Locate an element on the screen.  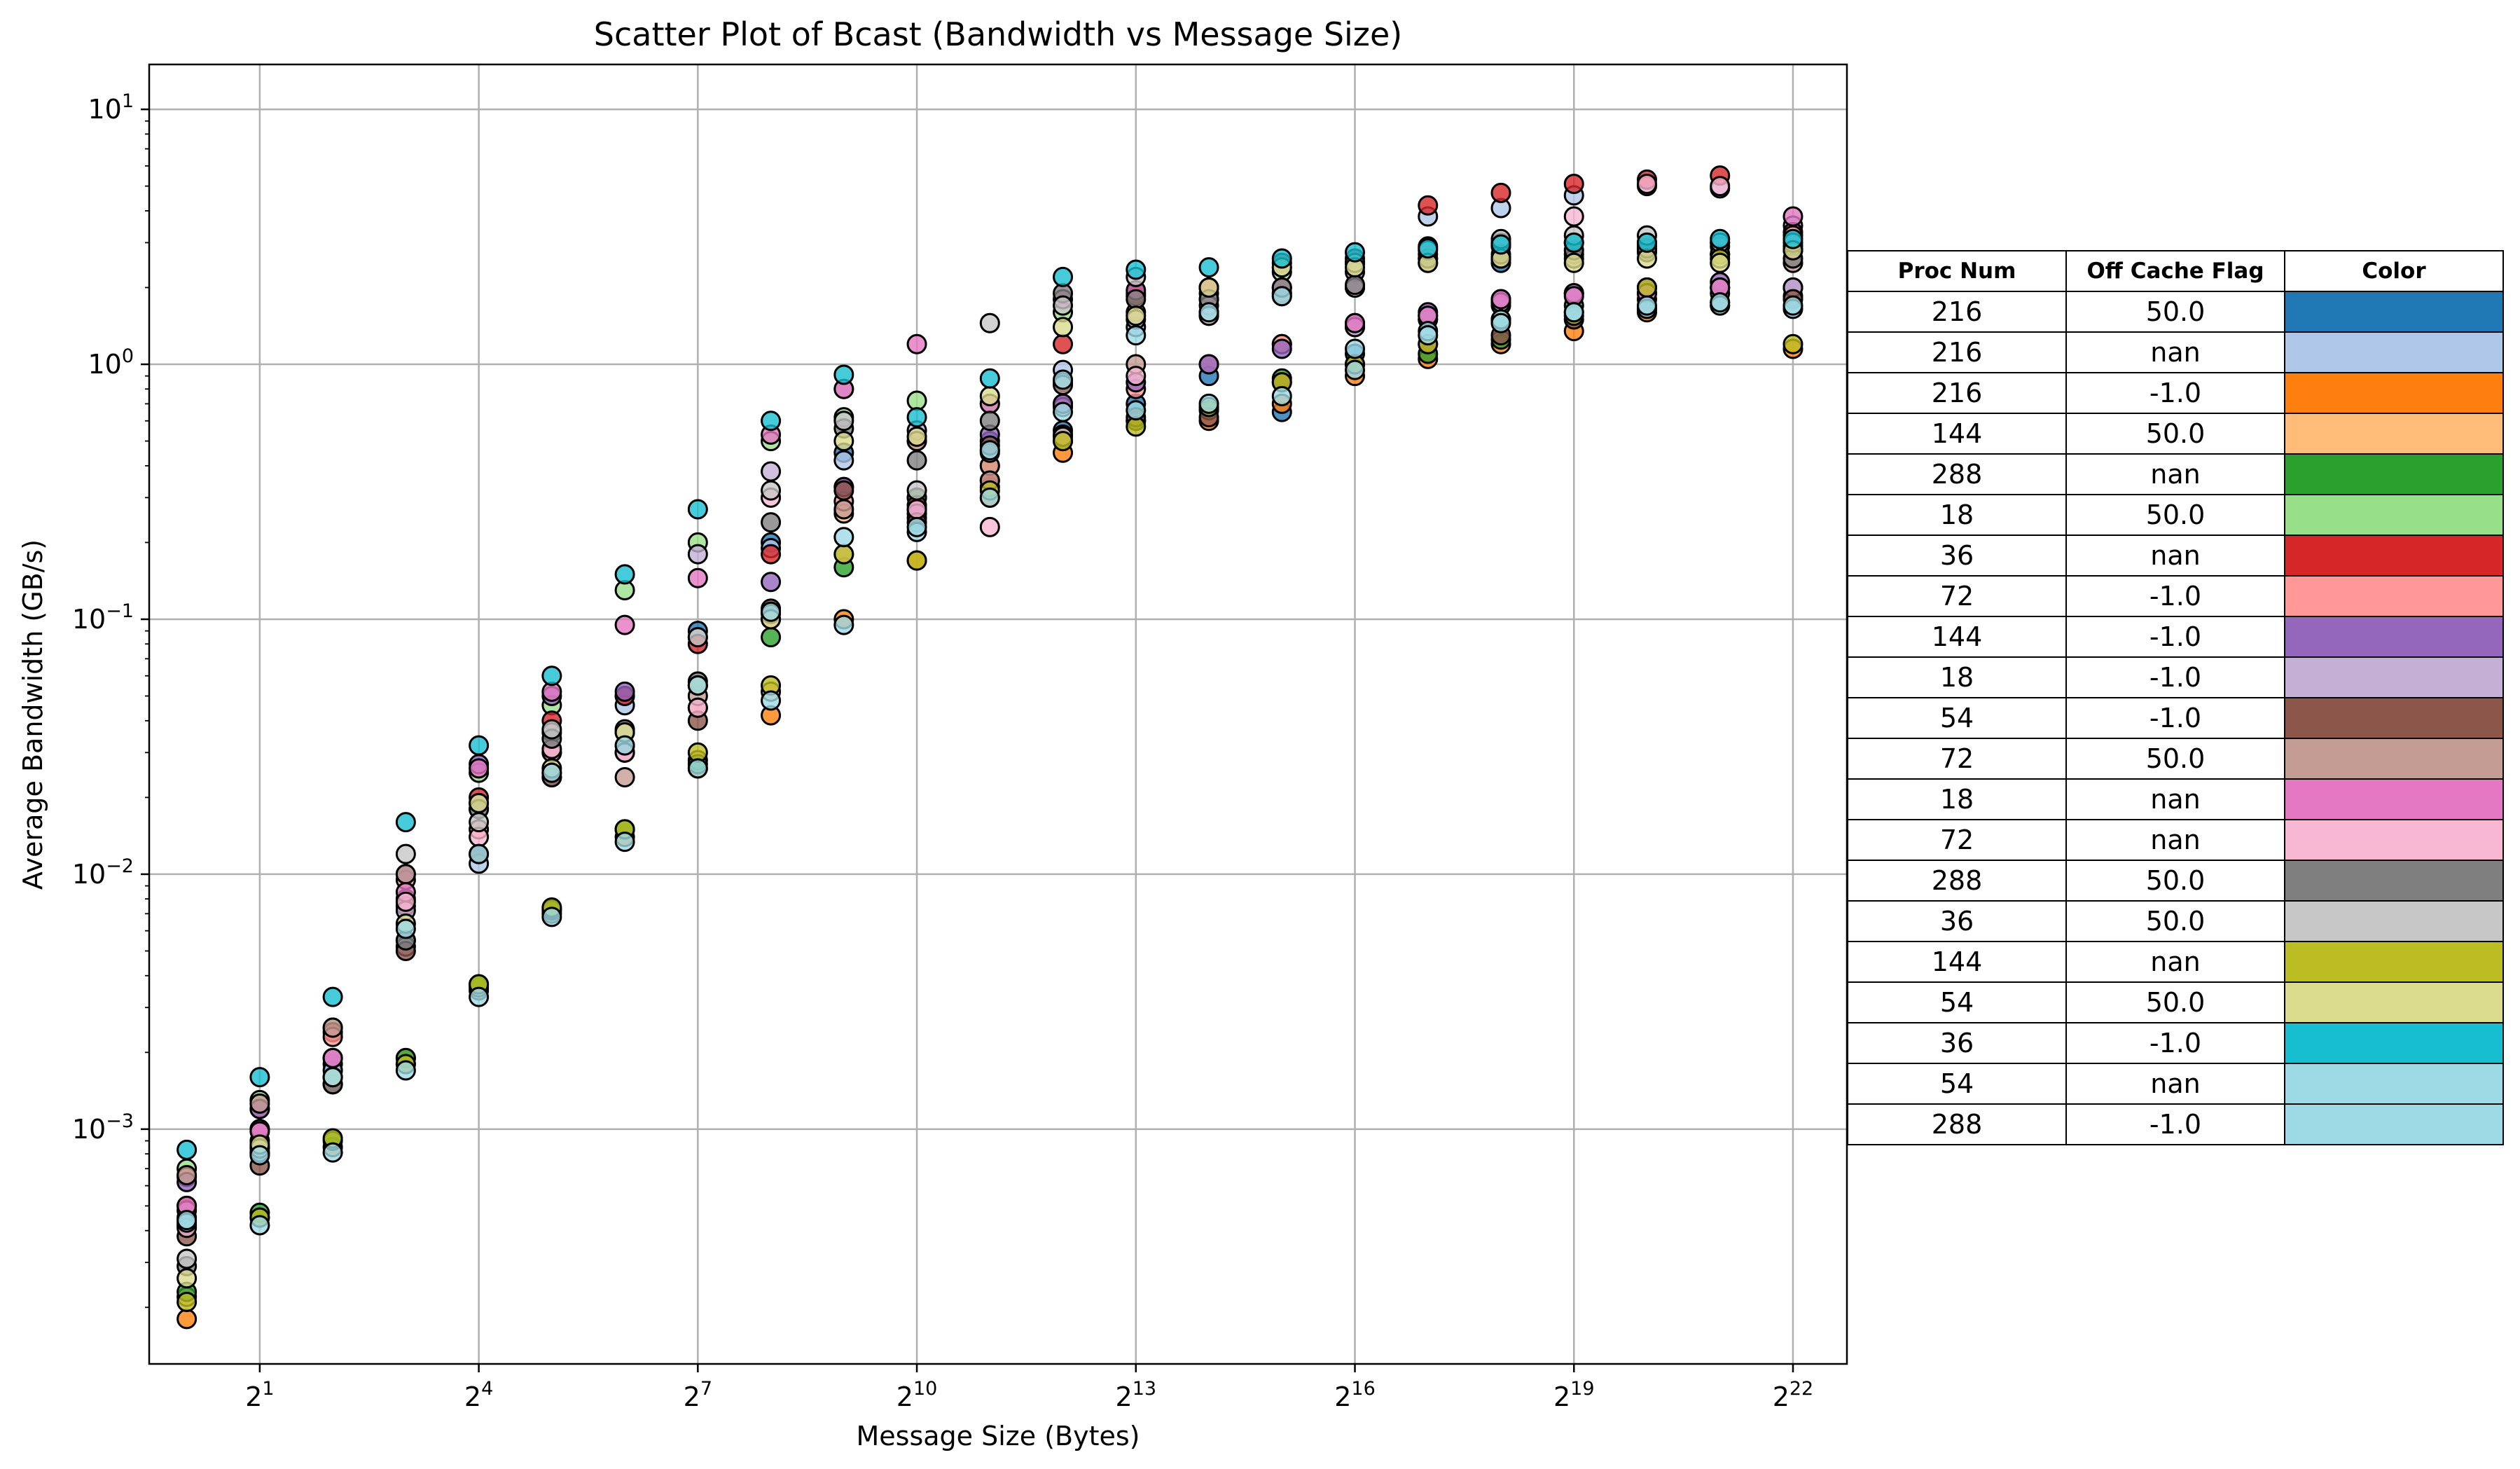
legend-row: 288 50.0 is located at coordinates (2175, 881).